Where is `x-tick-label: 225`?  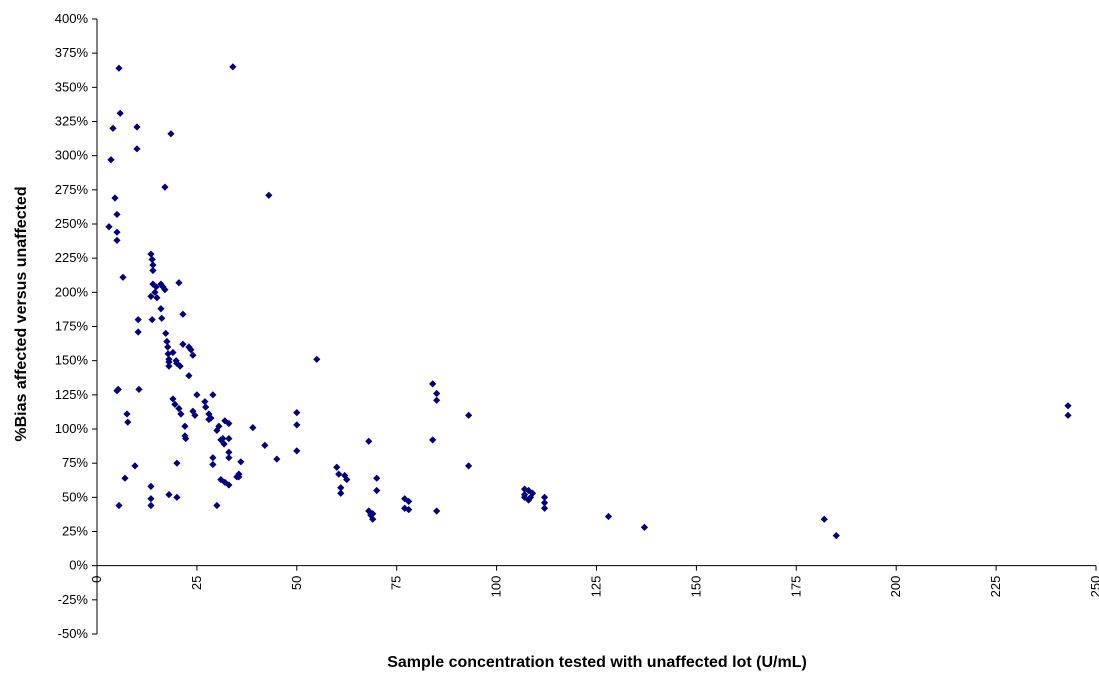
x-tick-label: 225 is located at coordinates (995, 587).